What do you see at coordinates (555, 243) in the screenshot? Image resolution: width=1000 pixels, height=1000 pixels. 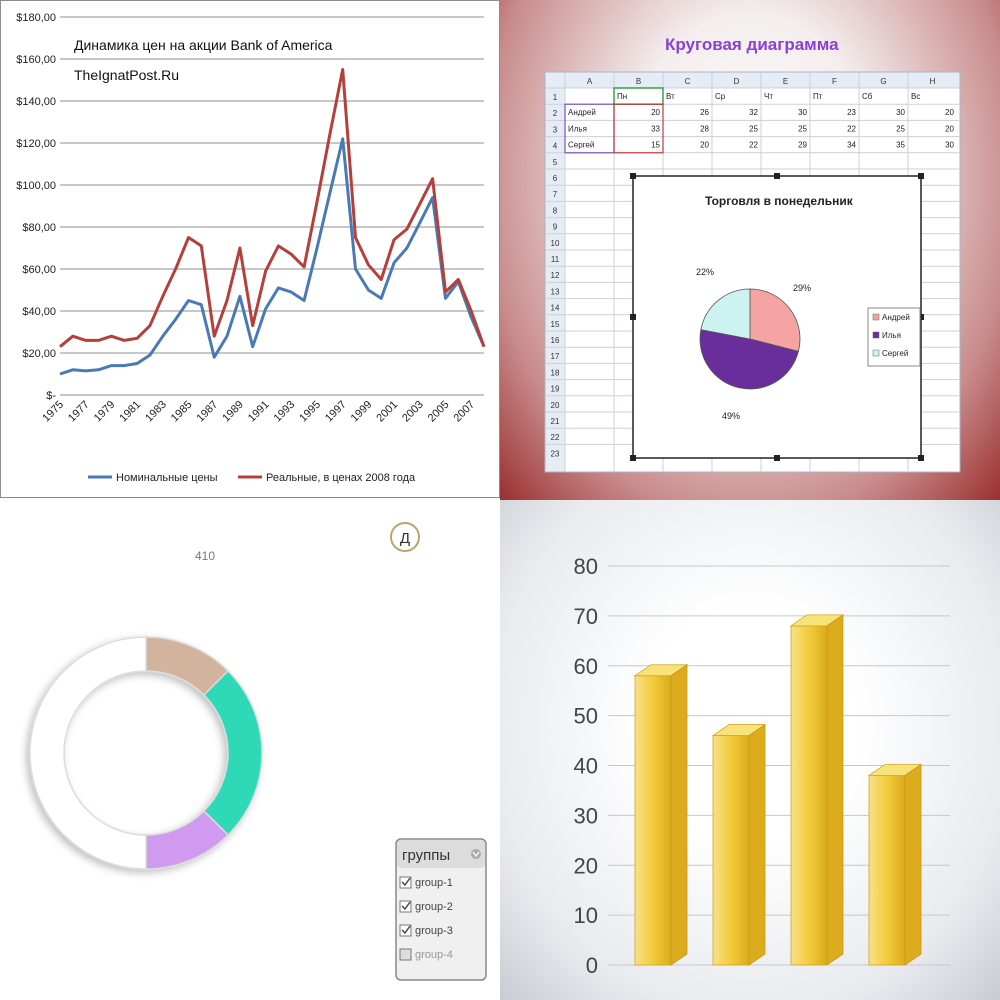 I see `row-number: 10` at bounding box center [555, 243].